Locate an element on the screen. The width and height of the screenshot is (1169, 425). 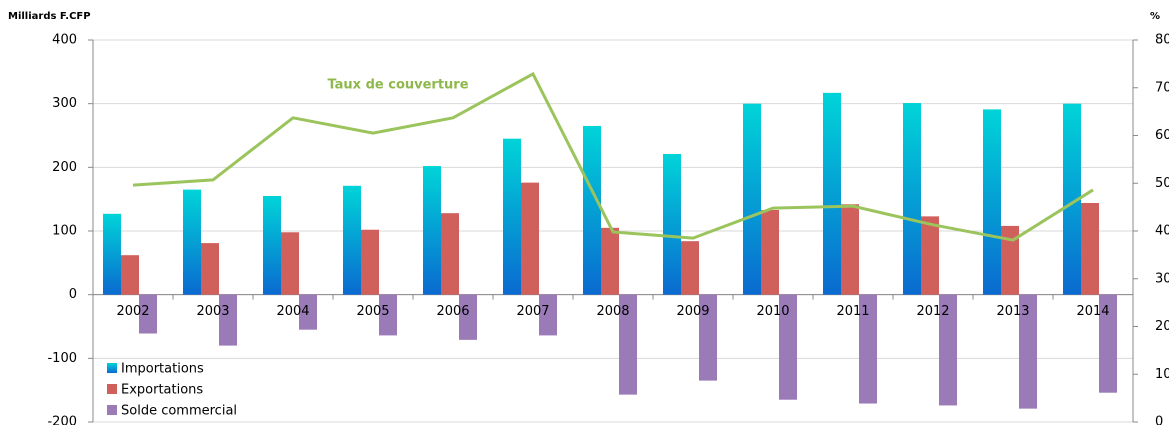
annotation: Taux de couverture is located at coordinates (397, 85).